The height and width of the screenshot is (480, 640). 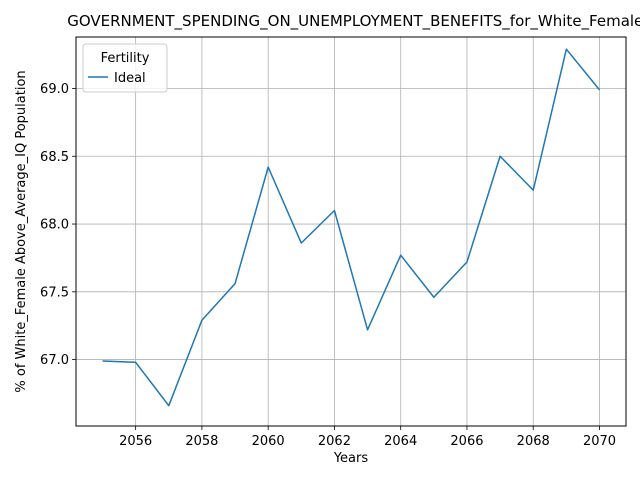 What do you see at coordinates (54, 225) in the screenshot?
I see `y-tick-label: 68.0` at bounding box center [54, 225].